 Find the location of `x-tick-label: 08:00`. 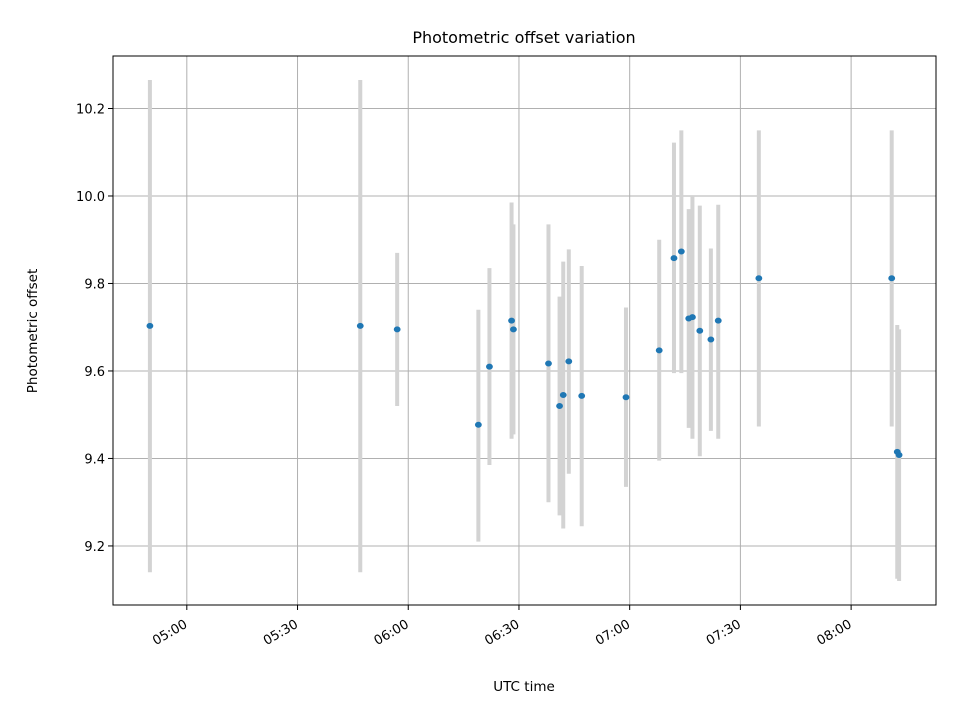

x-tick-label: 08:00 is located at coordinates (835, 633).